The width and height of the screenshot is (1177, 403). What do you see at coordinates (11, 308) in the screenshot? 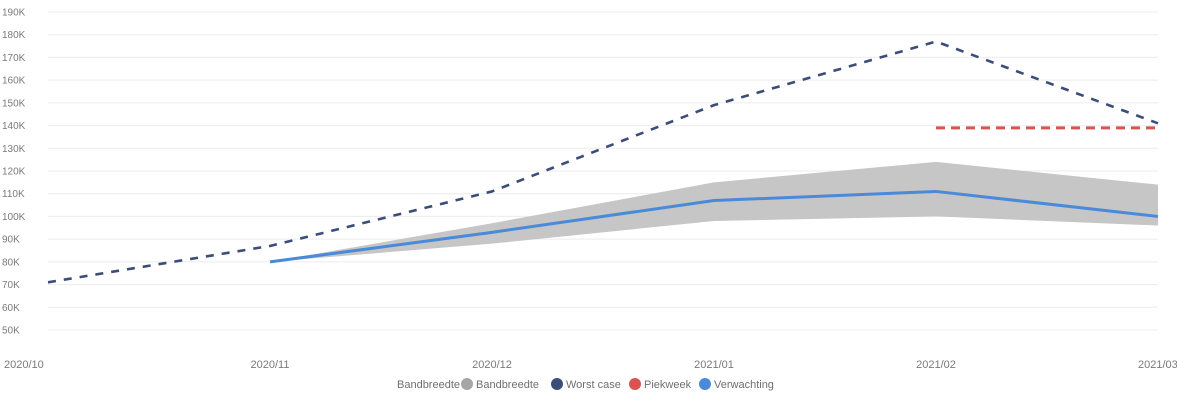
I see `y-tick-label: 60K` at bounding box center [11, 308].